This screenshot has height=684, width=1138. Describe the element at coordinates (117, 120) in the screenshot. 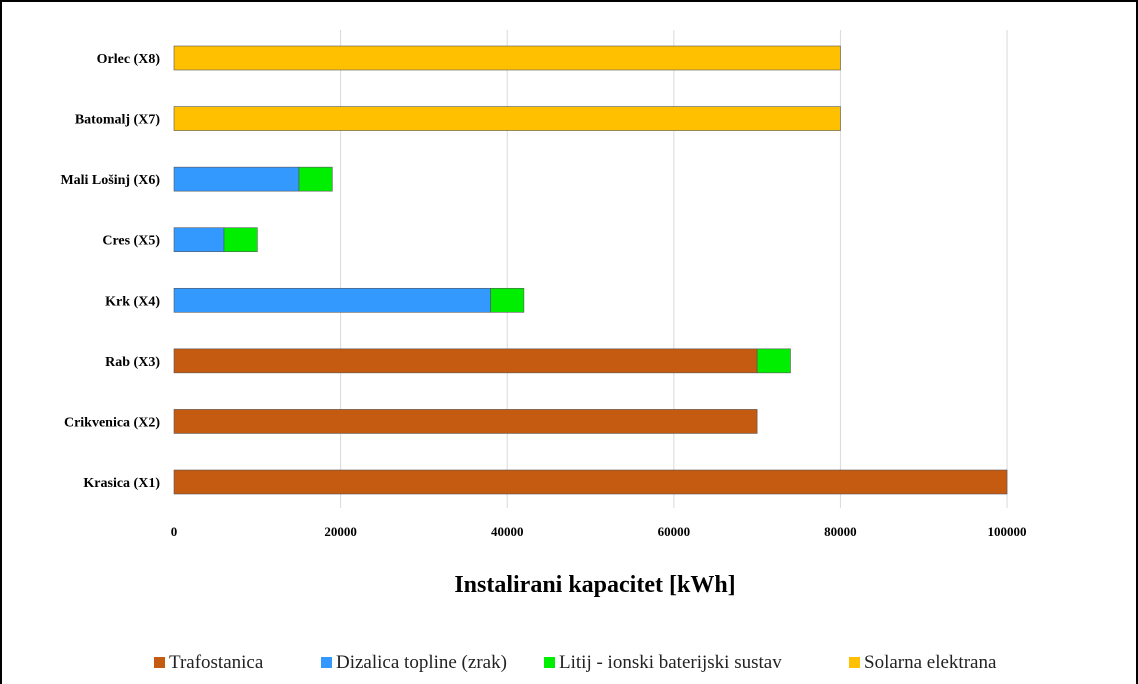

I see `category-label: Batomalj (X7)` at that location.